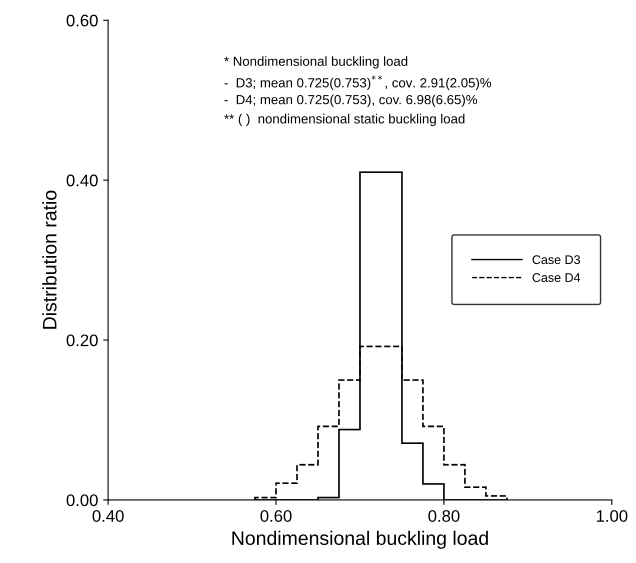 The width and height of the screenshot is (636, 563). I want to click on annotation: ** ( ) nondimensional static buckling load, so click(344, 120).